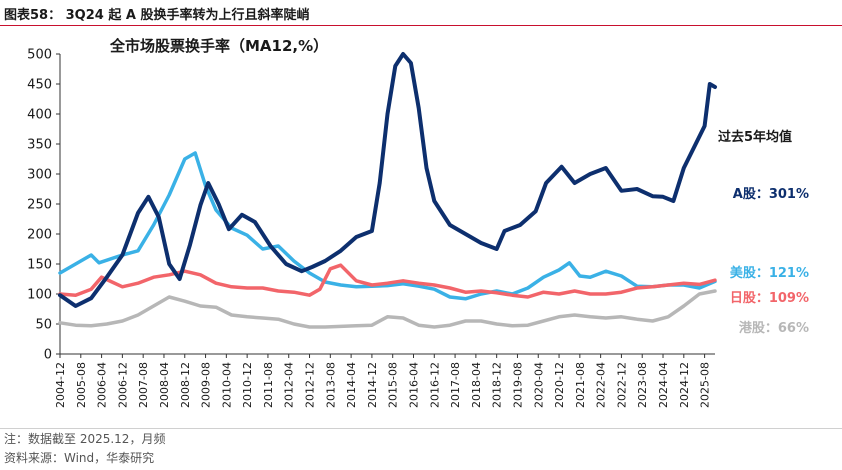 Image resolution: width=842 pixels, height=470 pixels. I want to click on title-divider, so click(421, 25).